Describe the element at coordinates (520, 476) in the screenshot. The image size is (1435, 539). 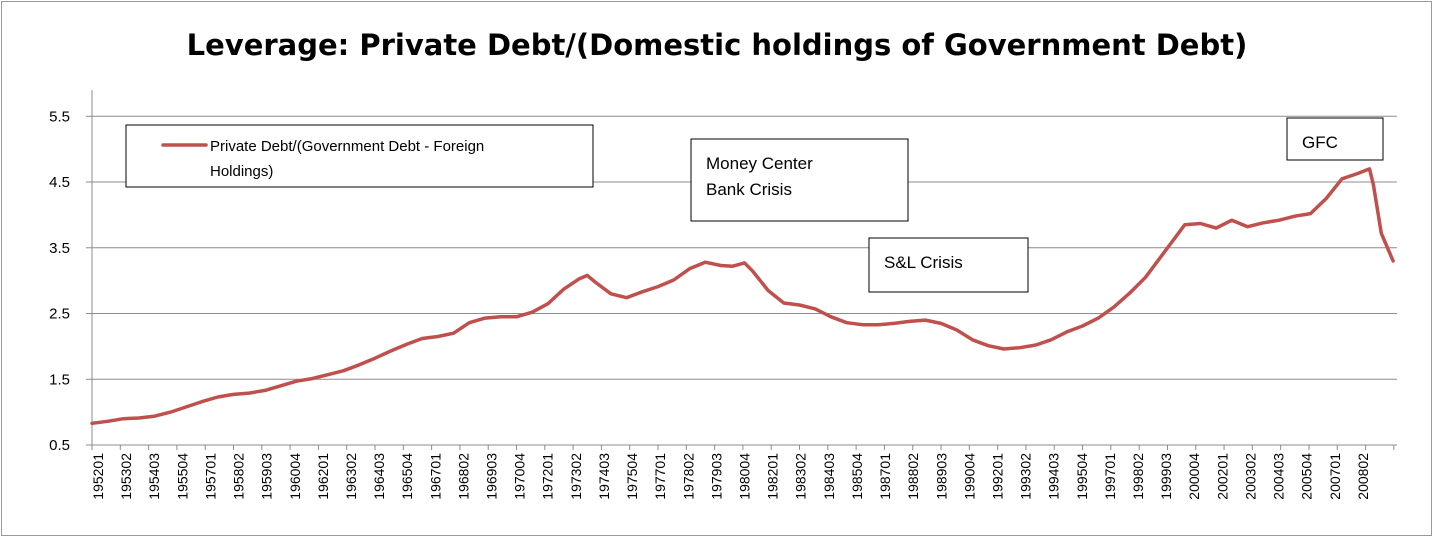
I see `x-tick-label: 197004` at that location.